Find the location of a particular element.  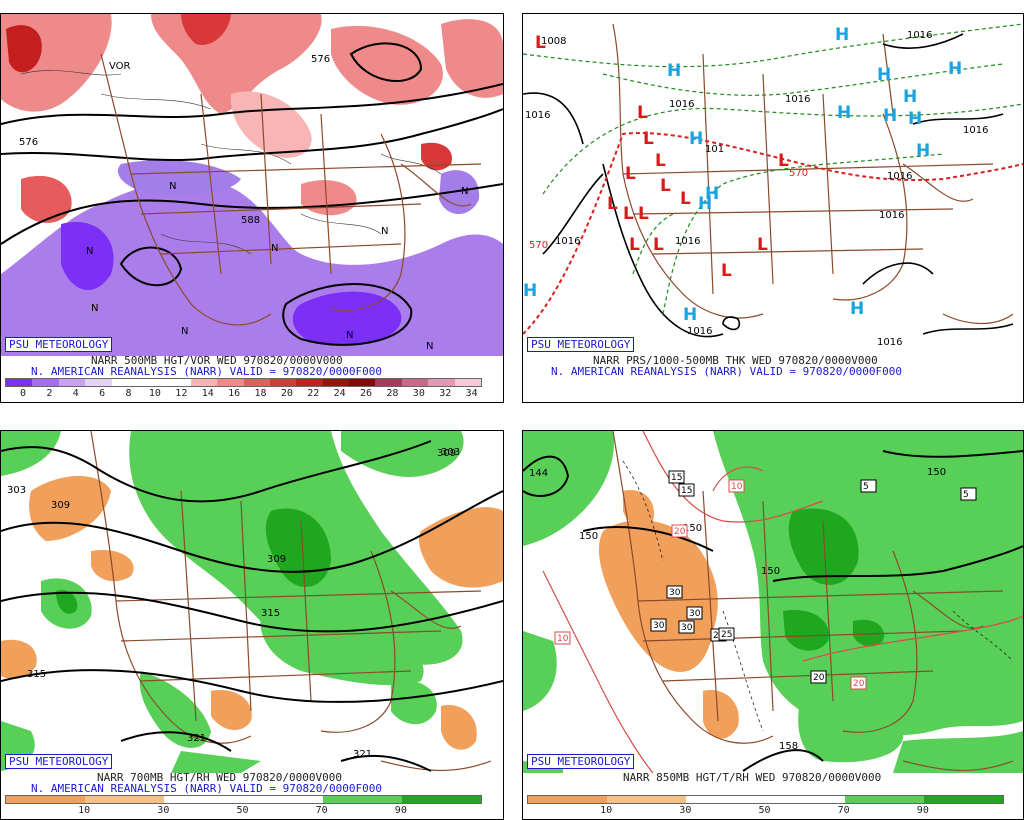

temperature-label: 10 is located at coordinates (737, 487).